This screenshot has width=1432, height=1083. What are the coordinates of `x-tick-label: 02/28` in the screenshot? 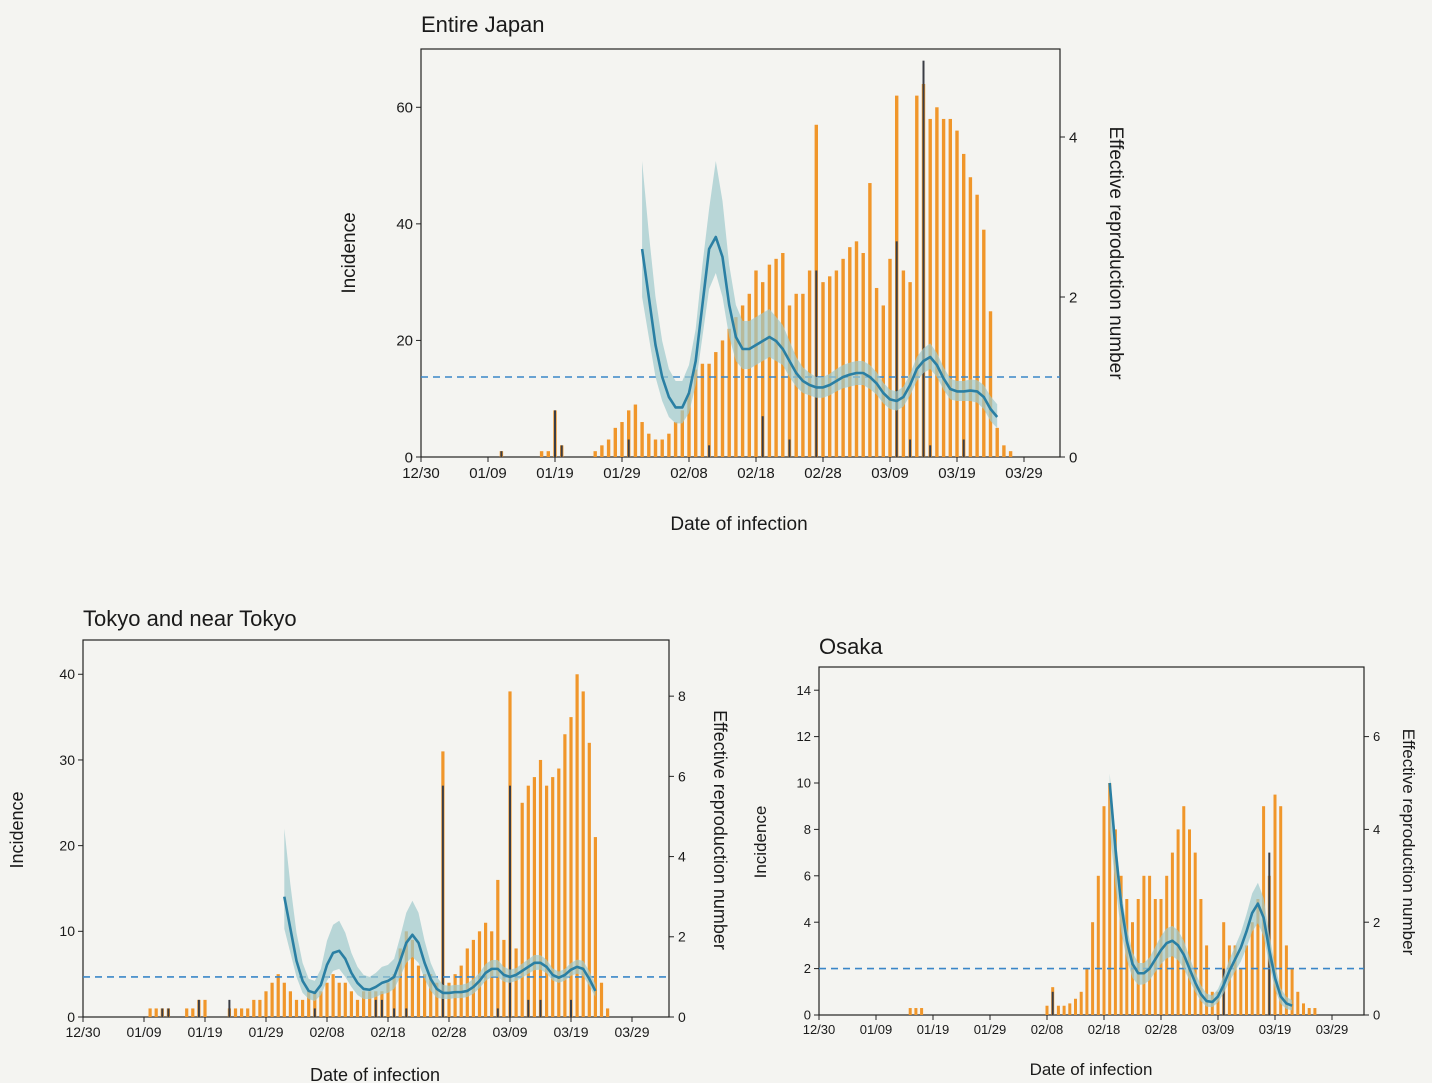 It's located at (448, 1032).